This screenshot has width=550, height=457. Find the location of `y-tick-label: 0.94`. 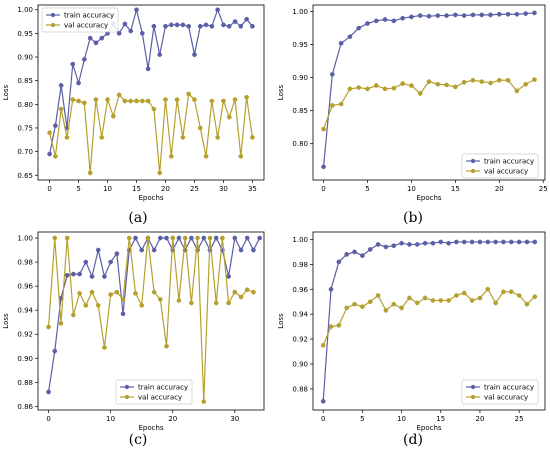

y-tick-label: 0.94 is located at coordinates (300, 315).